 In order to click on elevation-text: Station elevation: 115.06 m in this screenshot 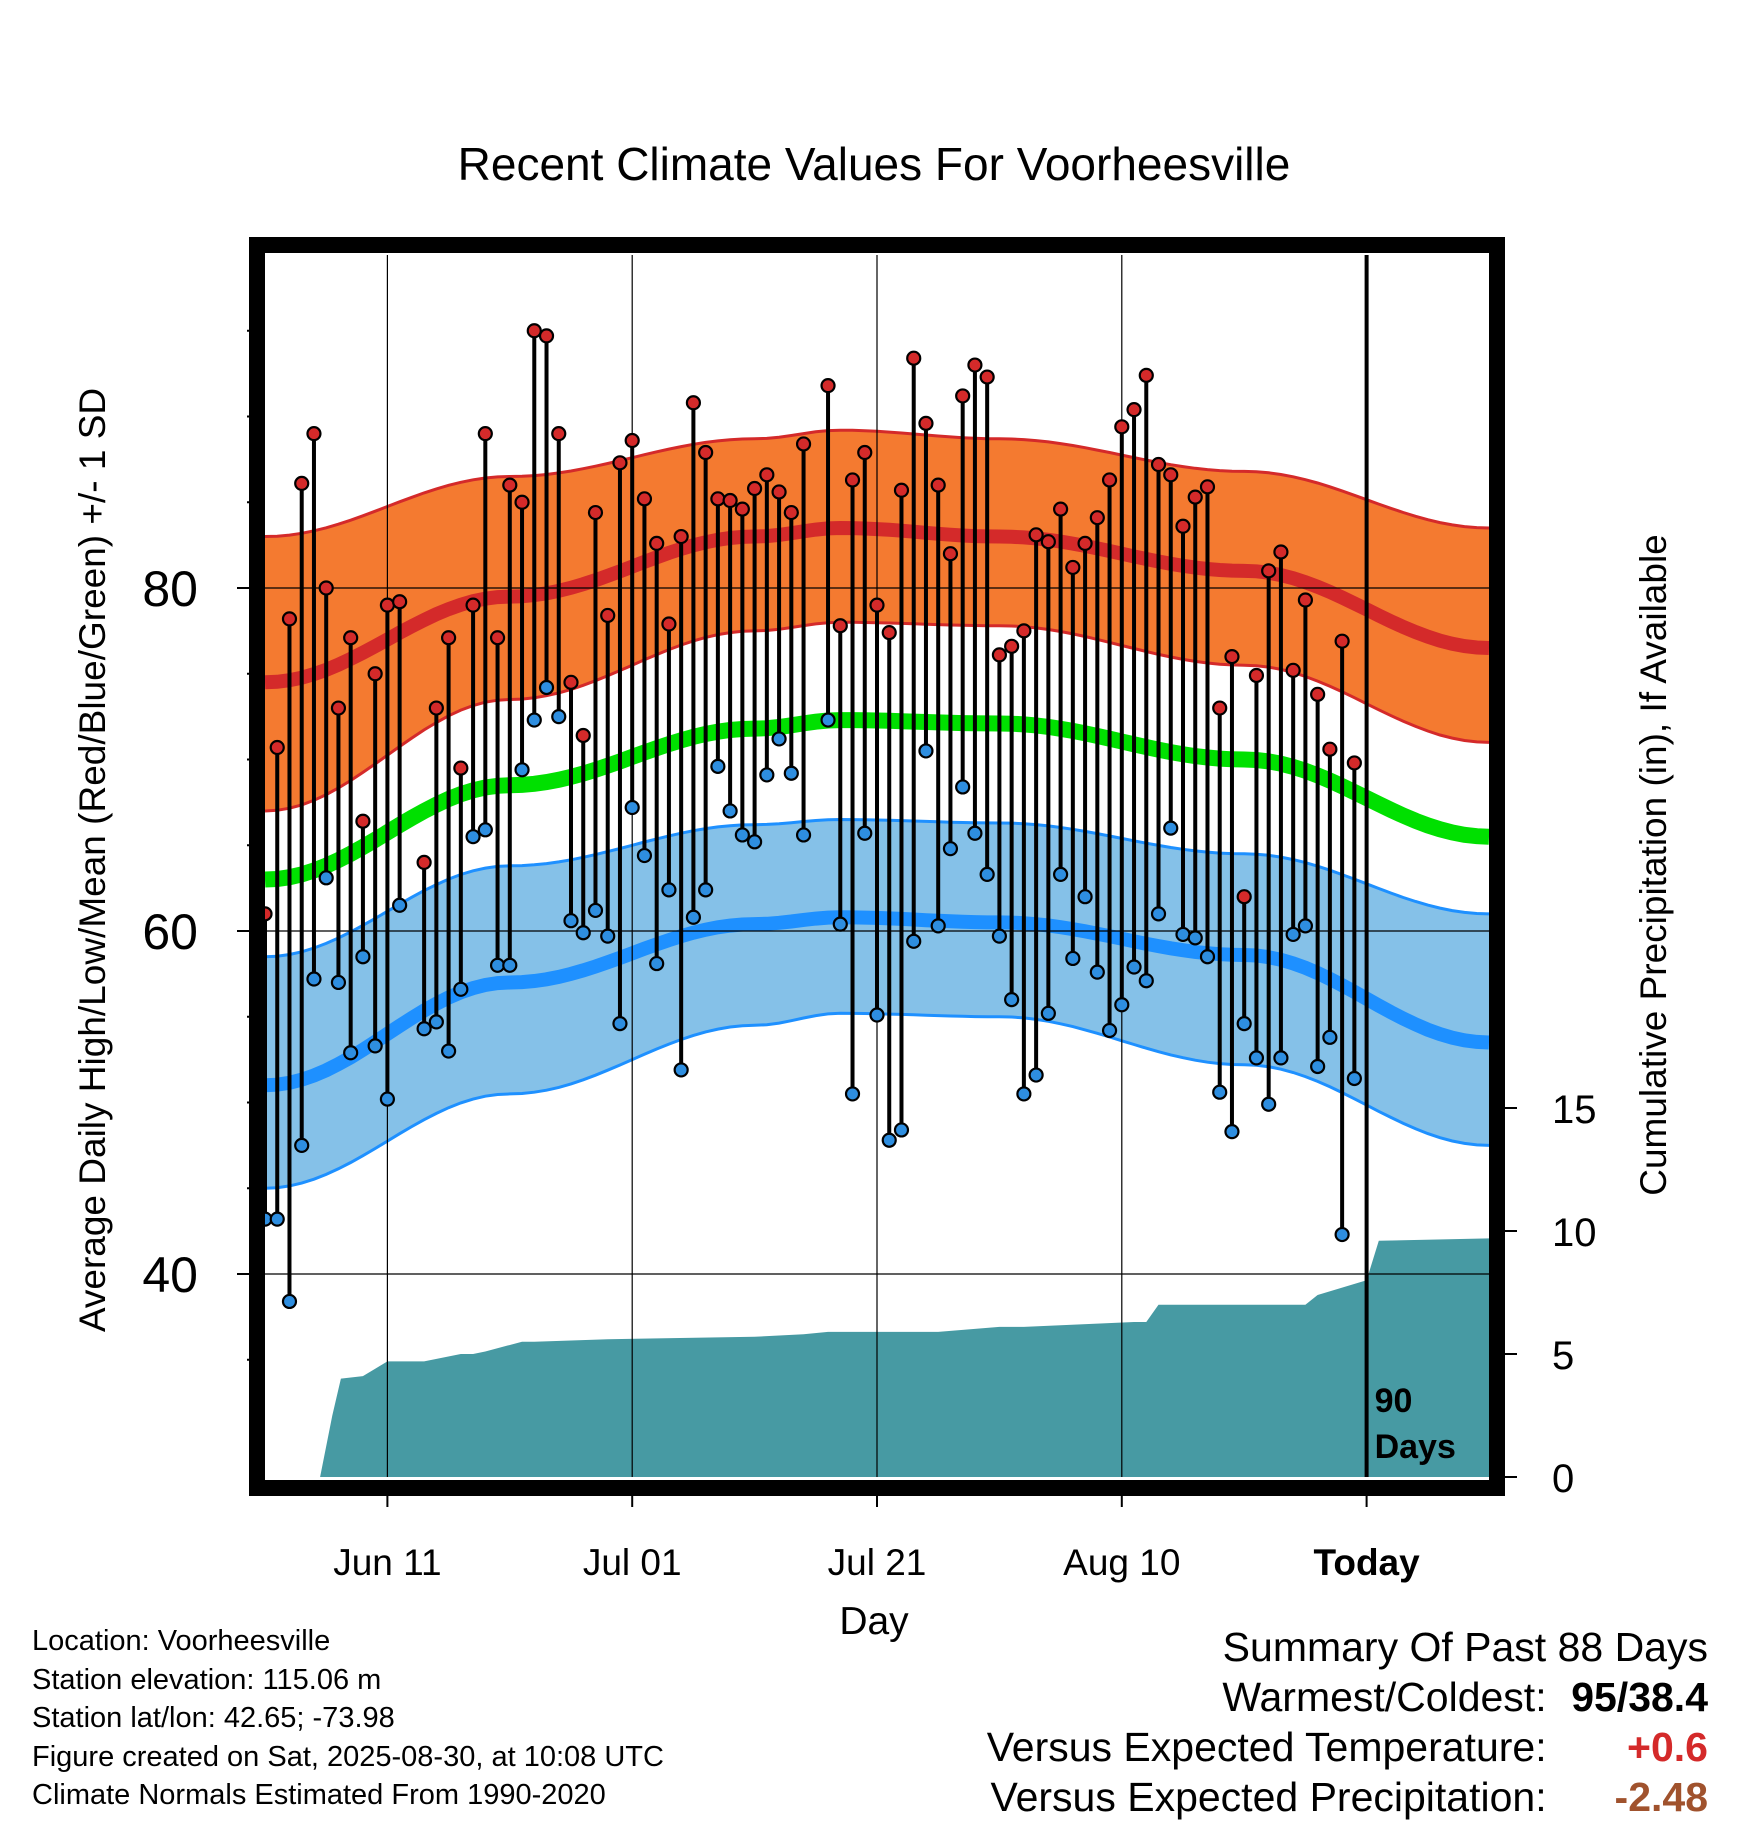, I will do `click(207, 1679)`.